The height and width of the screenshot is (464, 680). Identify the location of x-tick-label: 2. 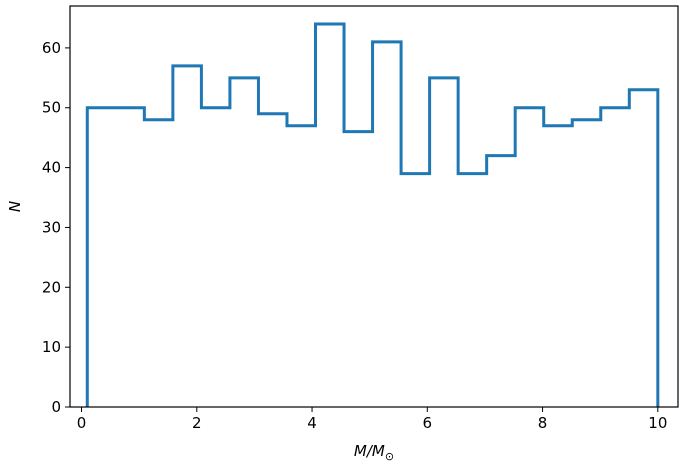
(197, 423).